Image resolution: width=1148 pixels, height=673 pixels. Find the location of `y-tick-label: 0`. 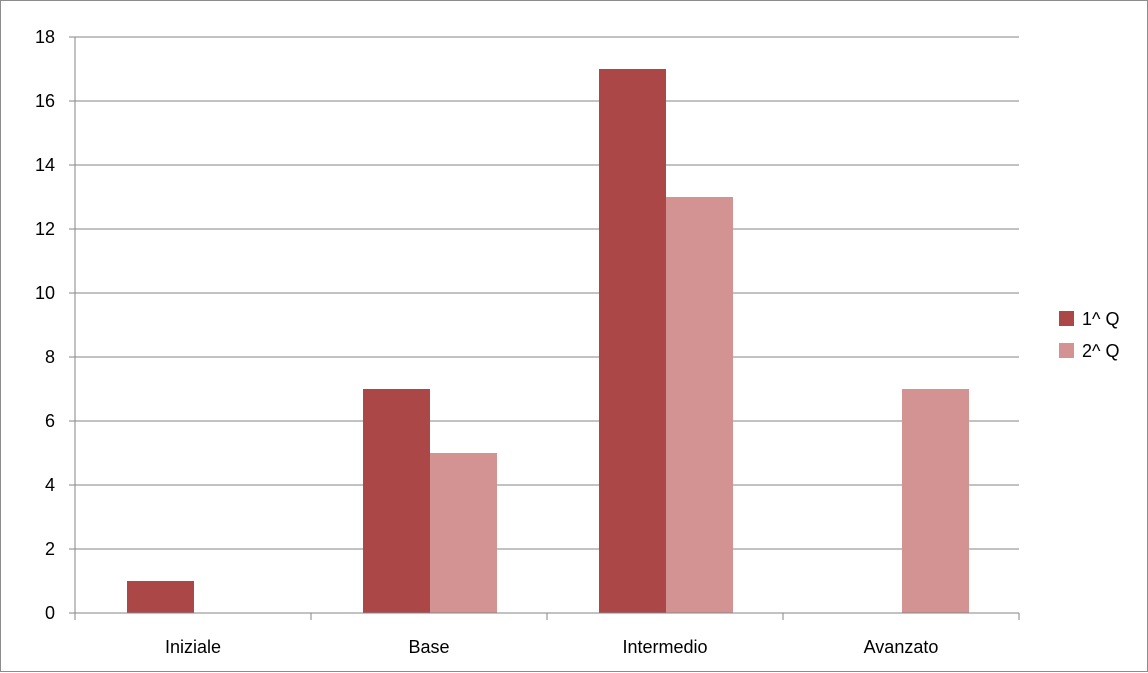

y-tick-label: 0 is located at coordinates (50, 613).